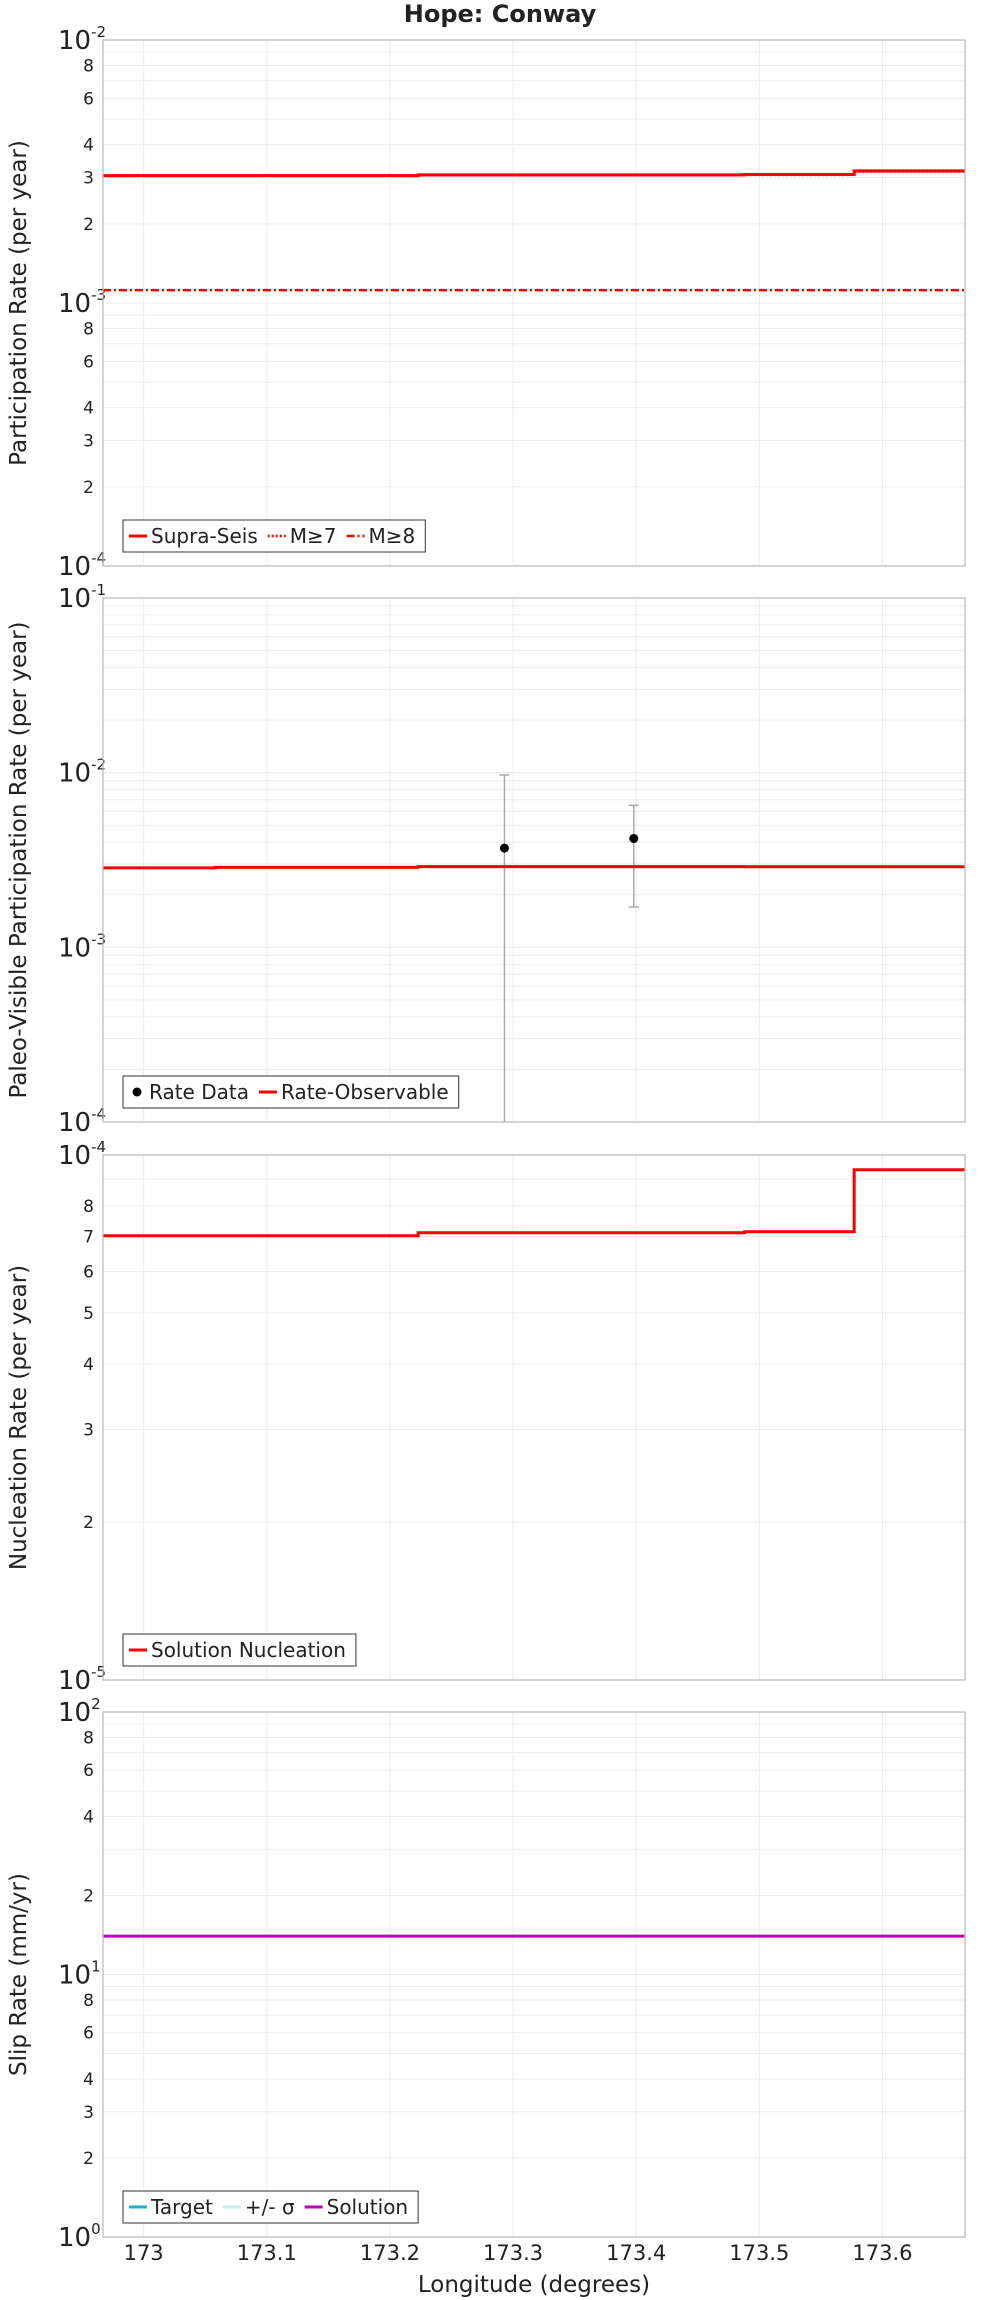 Image resolution: width=1000 pixels, height=2300 pixels. I want to click on legend-label: Supra-Seis, so click(204, 536).